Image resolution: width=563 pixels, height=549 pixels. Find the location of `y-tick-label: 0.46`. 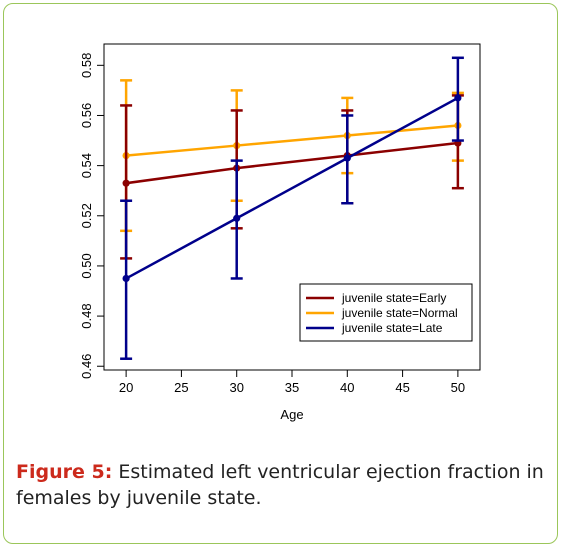

y-tick-label: 0.46 is located at coordinates (86, 366).